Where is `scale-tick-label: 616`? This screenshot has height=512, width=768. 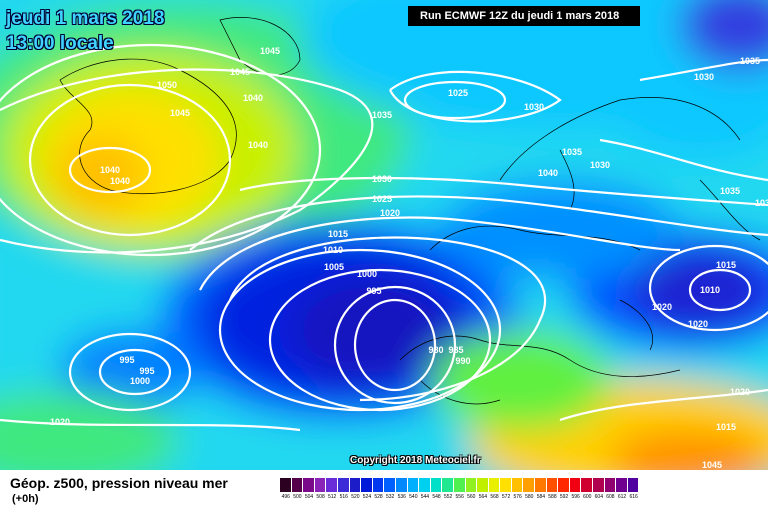 scale-tick-label: 616 is located at coordinates (633, 497).